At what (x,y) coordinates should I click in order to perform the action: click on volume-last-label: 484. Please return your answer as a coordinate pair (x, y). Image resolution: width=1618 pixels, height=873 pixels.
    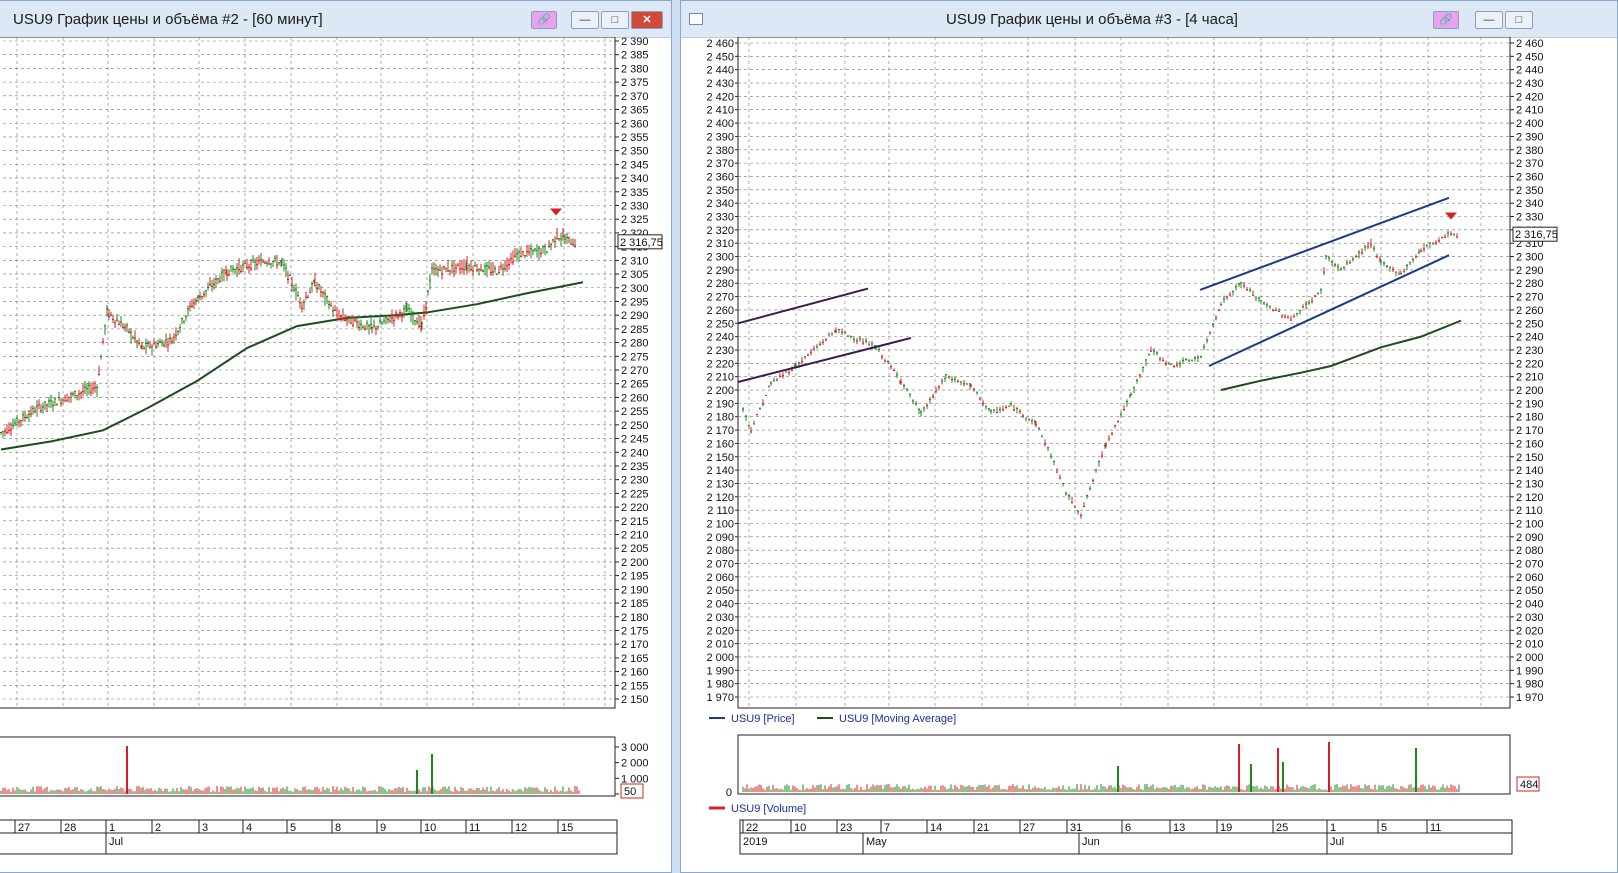
    Looking at the image, I should click on (1529, 785).